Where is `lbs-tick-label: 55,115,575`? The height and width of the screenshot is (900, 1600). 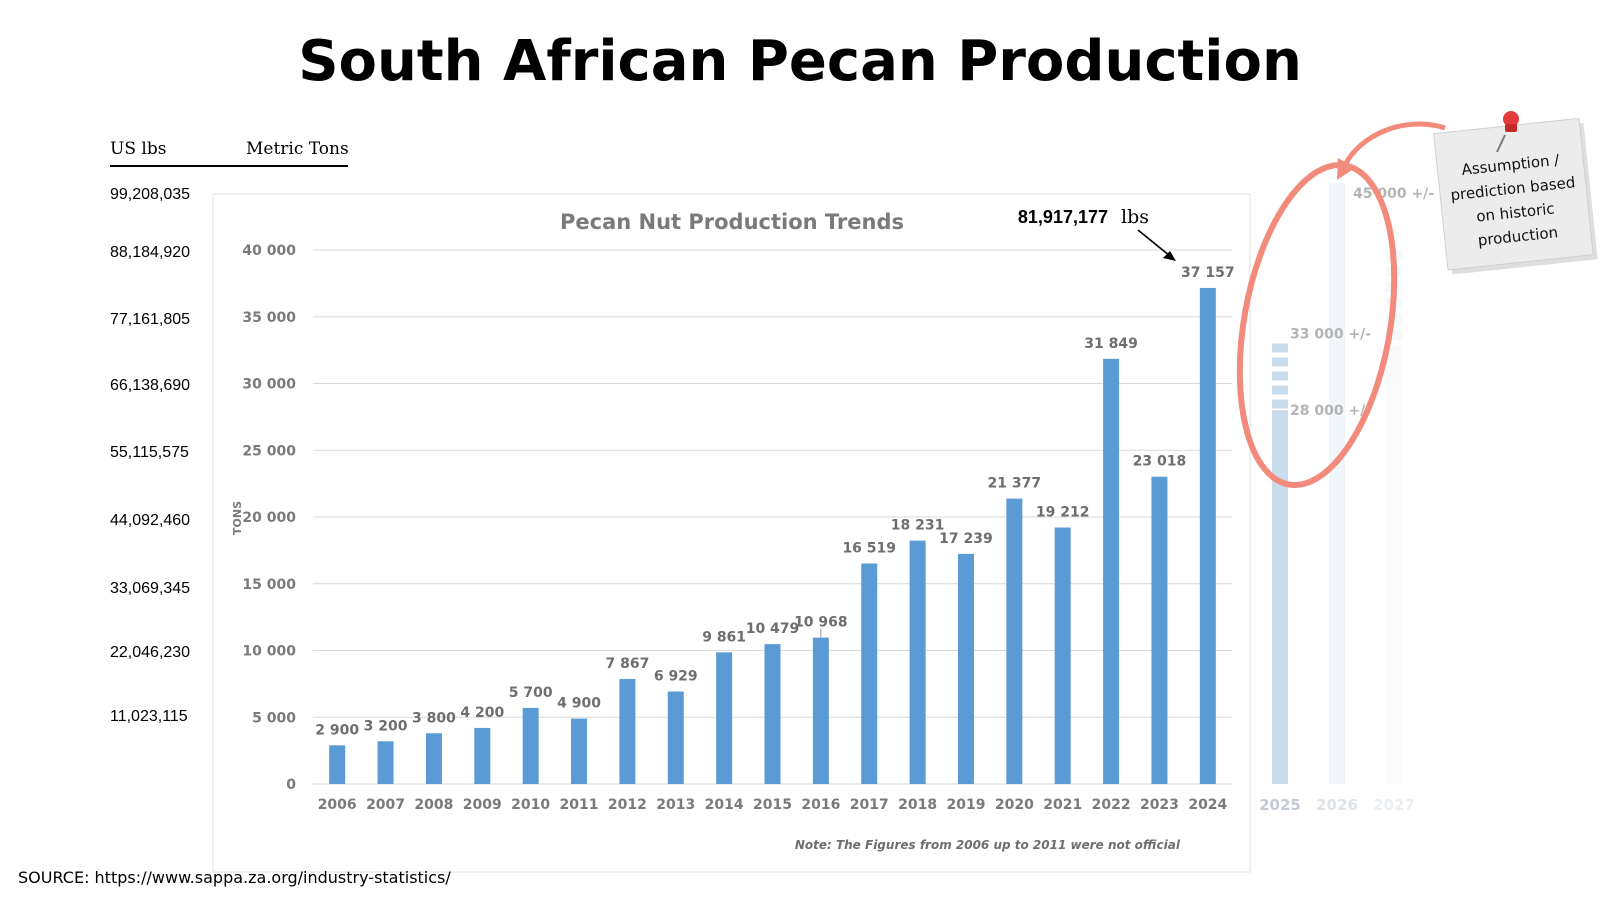
lbs-tick-label: 55,115,575 is located at coordinates (149, 452).